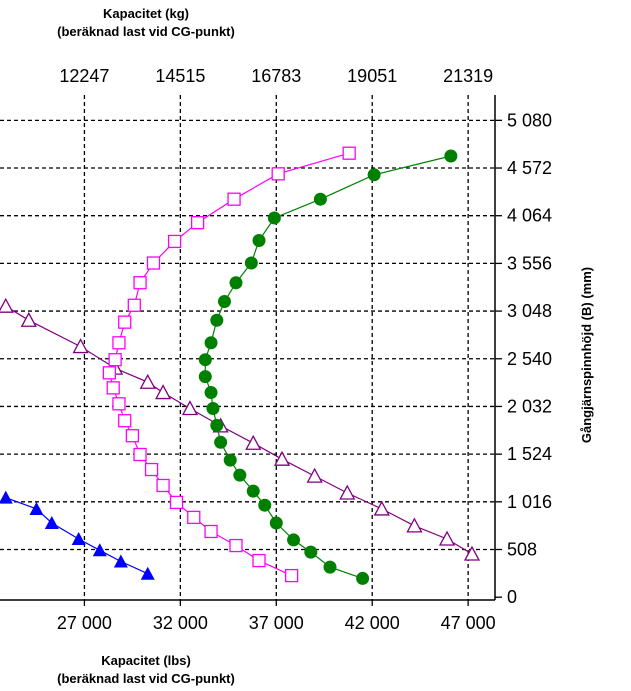 Image resolution: width=631 pixels, height=691 pixels. I want to click on y-tick-label: 1 524, so click(529, 454).